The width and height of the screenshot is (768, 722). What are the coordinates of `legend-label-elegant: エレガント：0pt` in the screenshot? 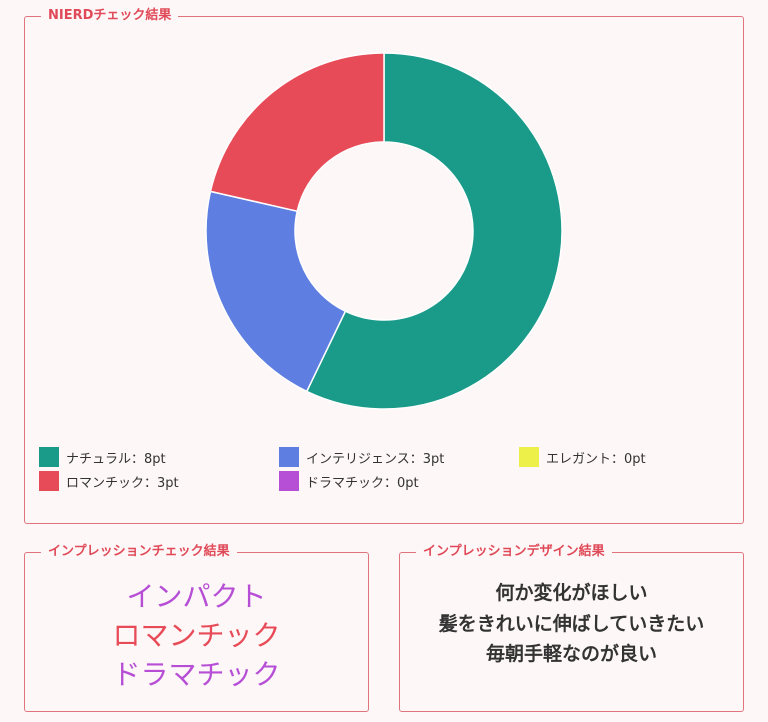 It's located at (596, 459).